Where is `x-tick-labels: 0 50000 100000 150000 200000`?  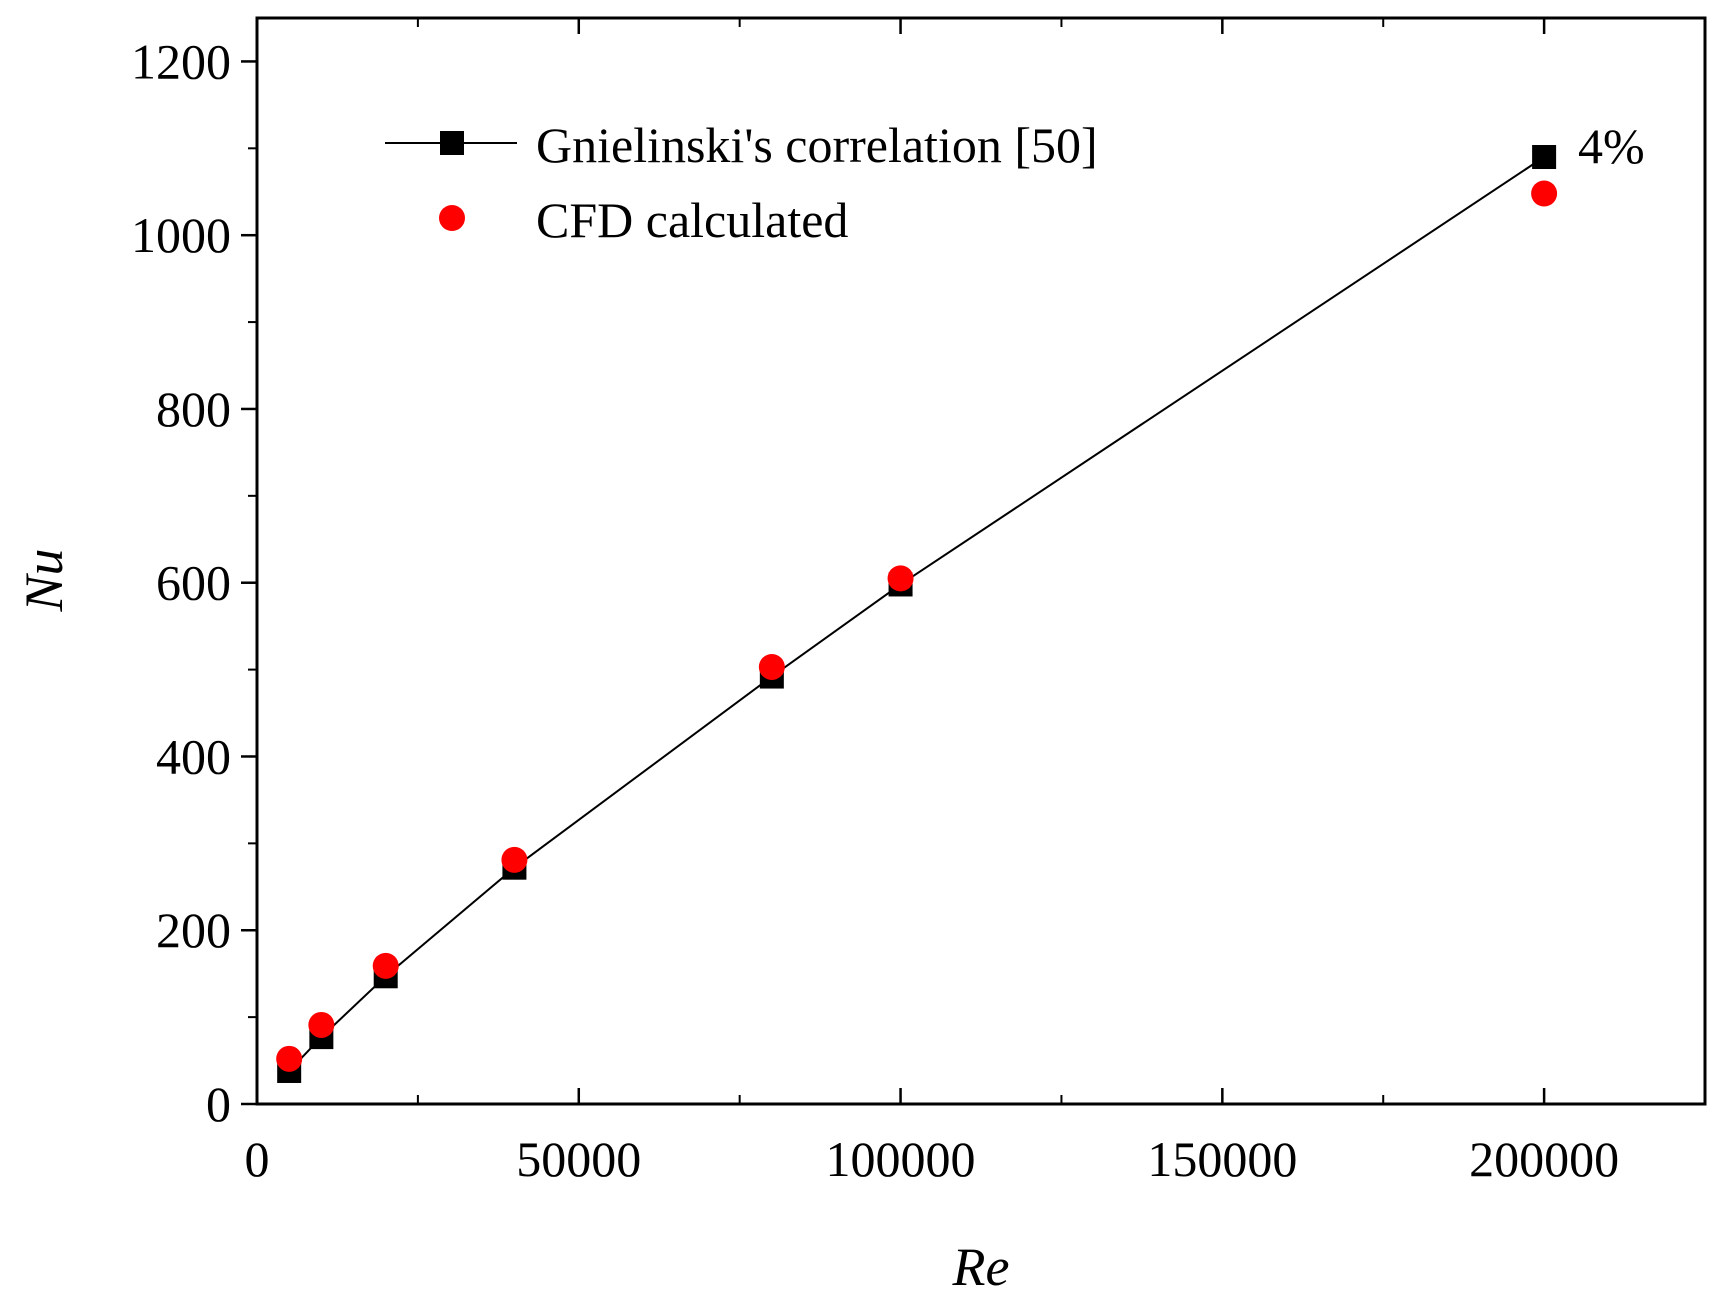 x-tick-labels: 0 50000 100000 150000 200000 is located at coordinates (932, 1159).